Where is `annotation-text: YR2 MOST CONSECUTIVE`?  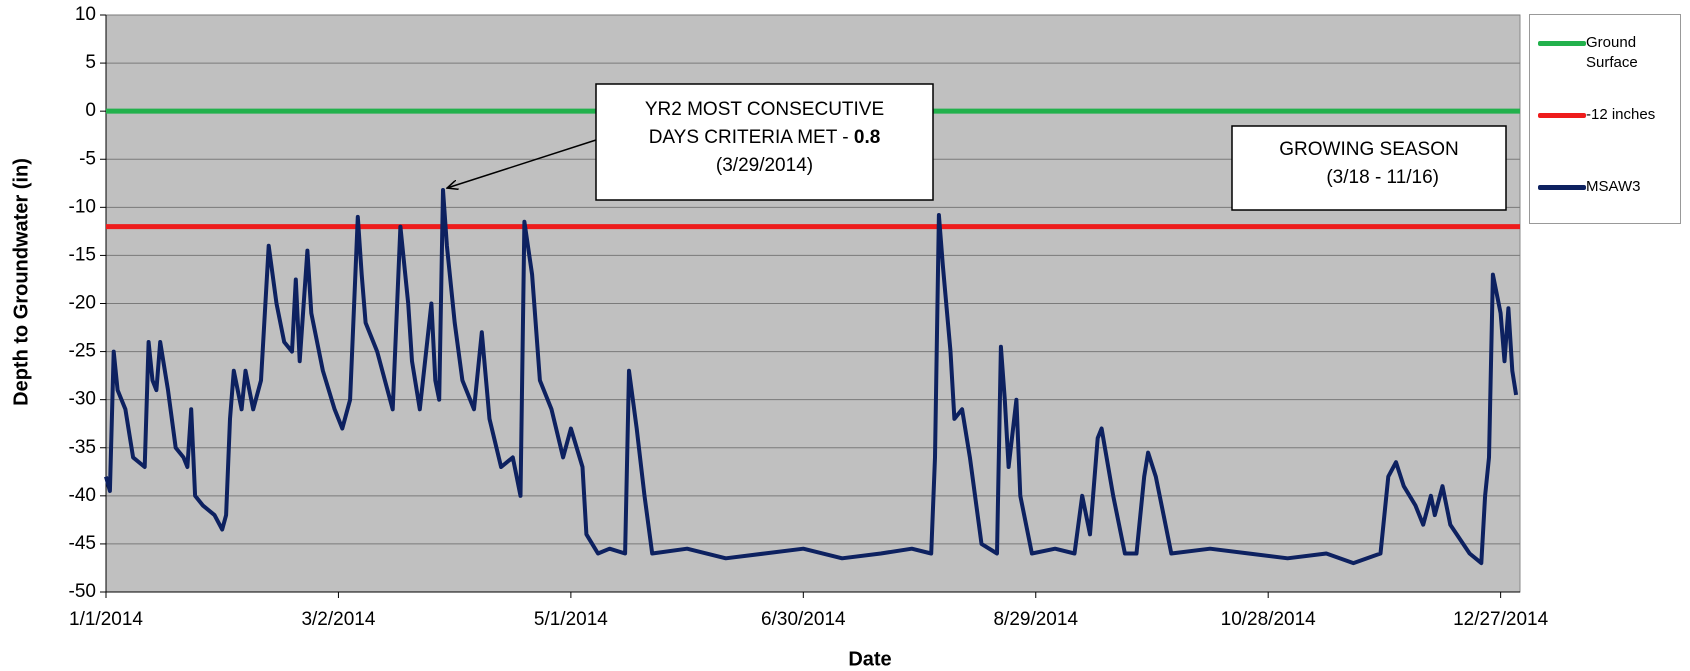
annotation-text: YR2 MOST CONSECUTIVE is located at coordinates (764, 109).